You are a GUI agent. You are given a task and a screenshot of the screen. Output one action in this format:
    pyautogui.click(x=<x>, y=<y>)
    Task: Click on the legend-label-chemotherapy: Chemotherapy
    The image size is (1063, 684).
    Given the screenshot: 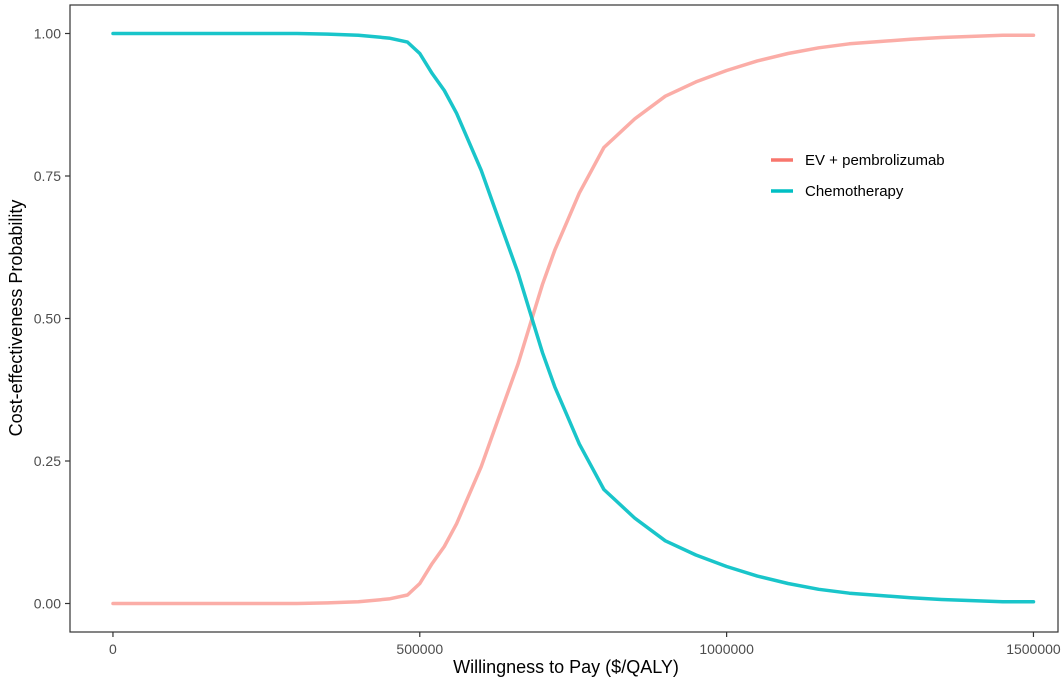 What is the action you would take?
    pyautogui.click(x=854, y=191)
    